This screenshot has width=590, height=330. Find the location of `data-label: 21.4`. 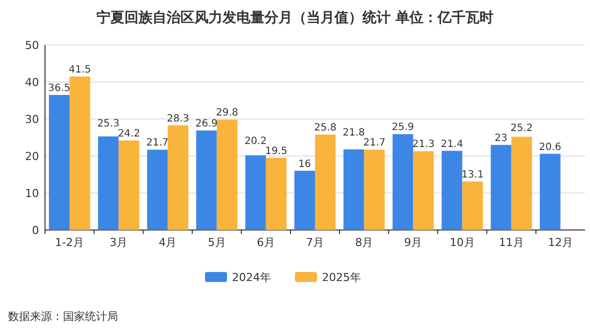

data-label: 21.4 is located at coordinates (452, 144).